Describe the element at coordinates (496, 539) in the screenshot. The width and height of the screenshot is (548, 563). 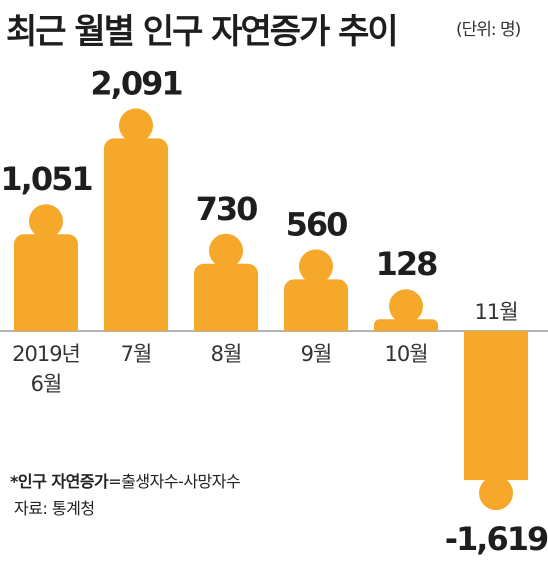
I see `data-label: -1,619` at that location.